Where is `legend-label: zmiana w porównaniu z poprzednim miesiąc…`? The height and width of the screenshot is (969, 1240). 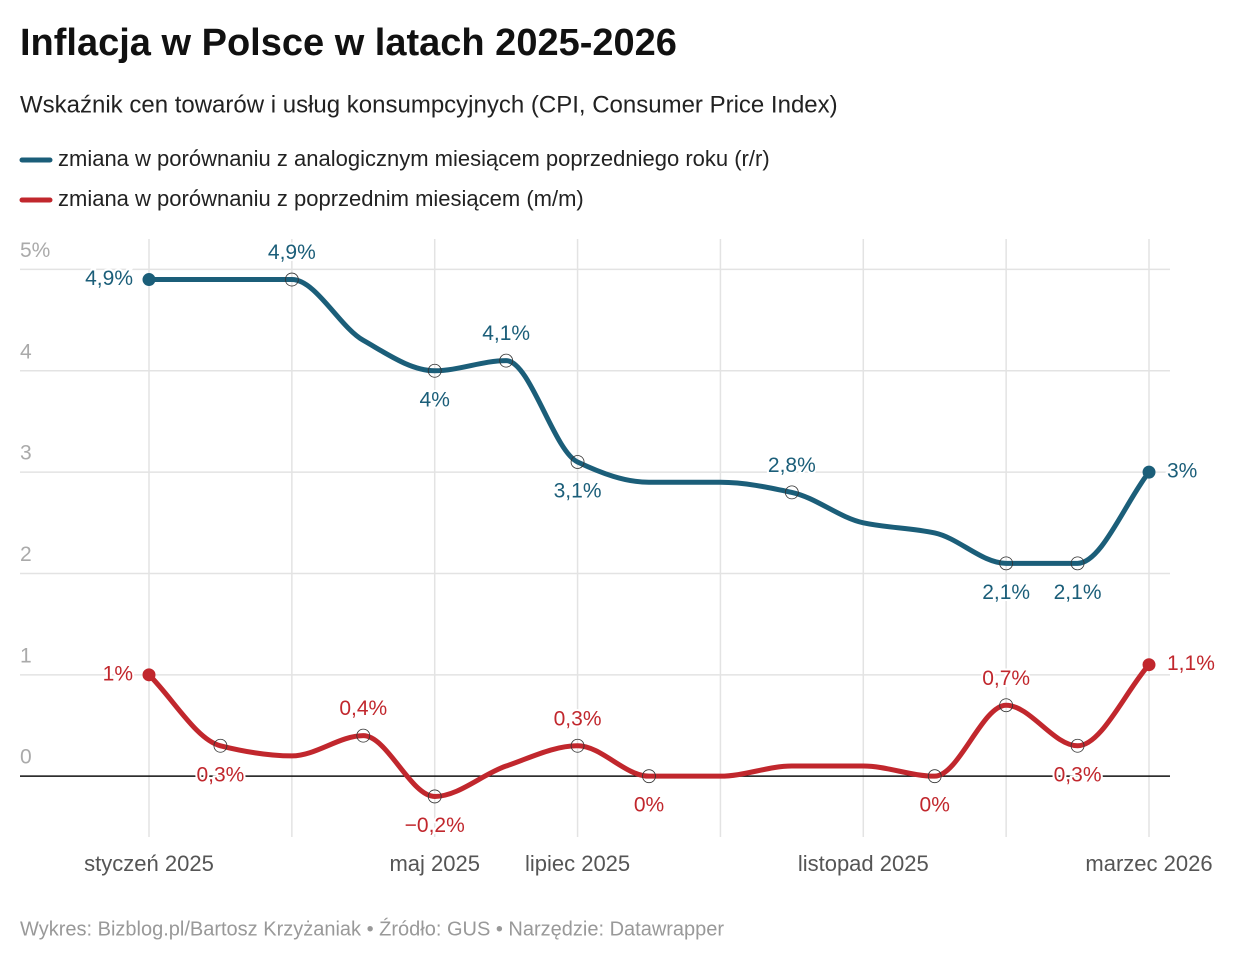
legend-label: zmiana w porównaniu z poprzednim miesiąc… is located at coordinates (321, 198).